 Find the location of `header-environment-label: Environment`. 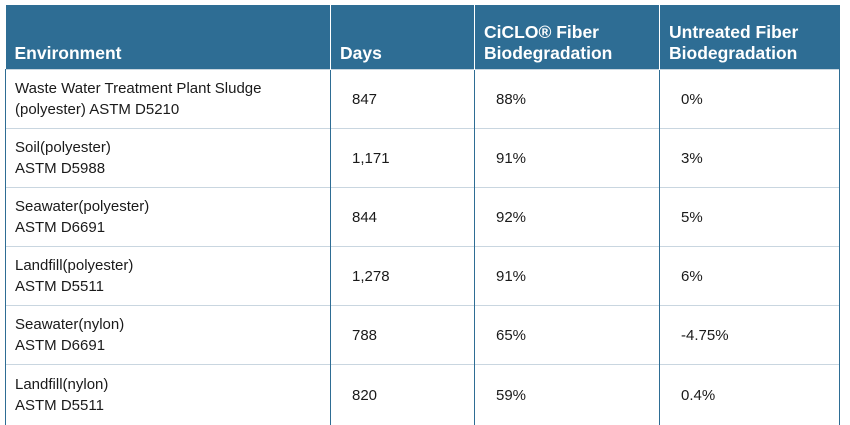

header-environment-label: Environment is located at coordinates (68, 53).